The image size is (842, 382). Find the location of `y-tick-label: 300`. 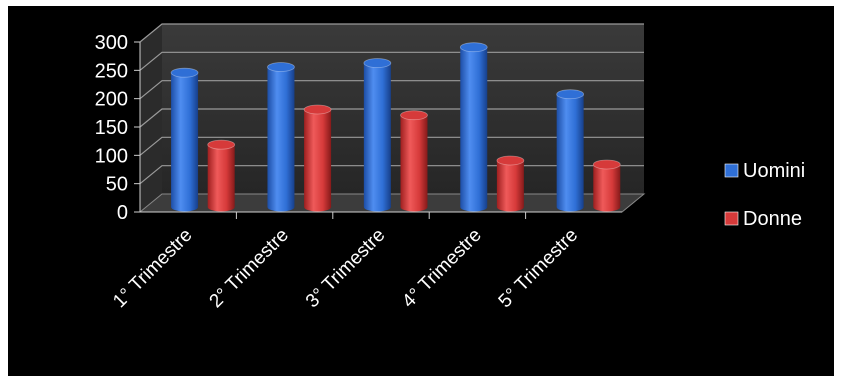

y-tick-label: 300 is located at coordinates (111, 43).